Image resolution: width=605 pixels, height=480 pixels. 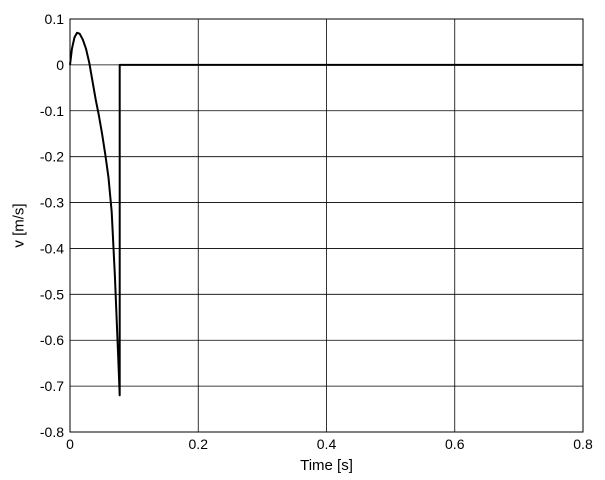 I want to click on y-tick-label: 0, so click(x=60, y=65).